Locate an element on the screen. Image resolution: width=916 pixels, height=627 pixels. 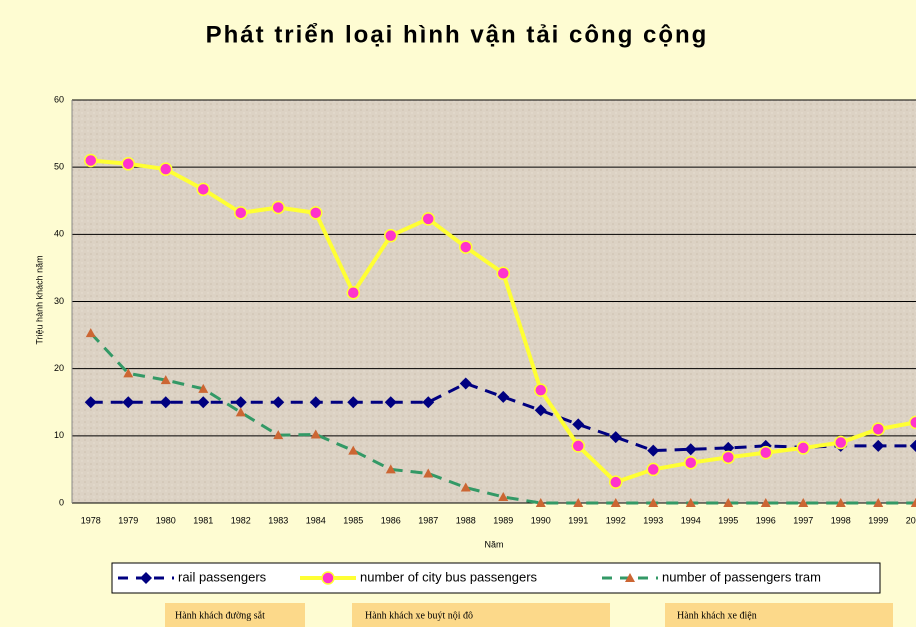
x-tick-label: 1980 is located at coordinates (166, 520).